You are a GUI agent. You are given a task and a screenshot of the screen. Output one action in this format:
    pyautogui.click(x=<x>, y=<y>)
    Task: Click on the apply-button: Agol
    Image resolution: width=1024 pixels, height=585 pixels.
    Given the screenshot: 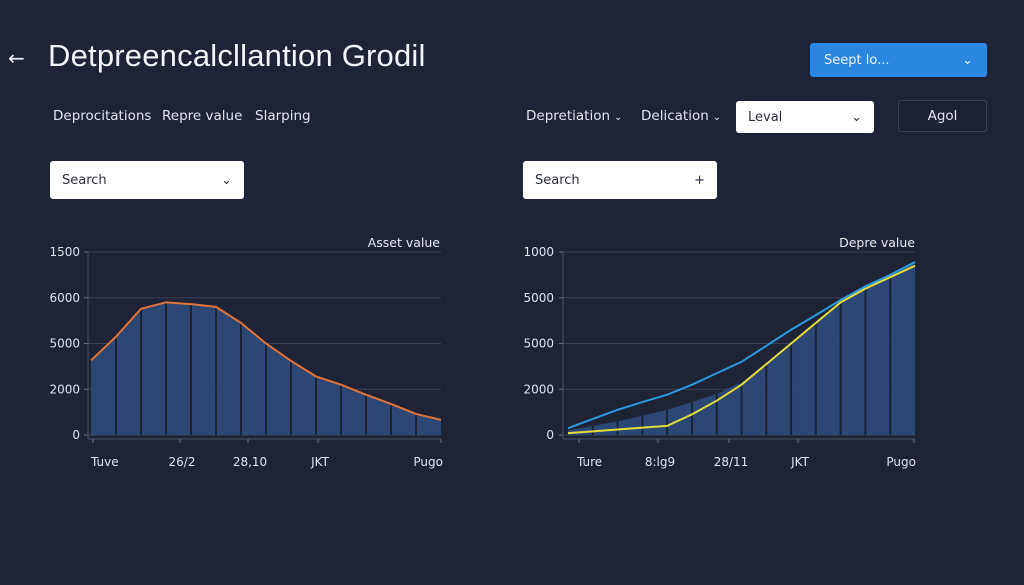 What is the action you would take?
    pyautogui.click(x=942, y=116)
    